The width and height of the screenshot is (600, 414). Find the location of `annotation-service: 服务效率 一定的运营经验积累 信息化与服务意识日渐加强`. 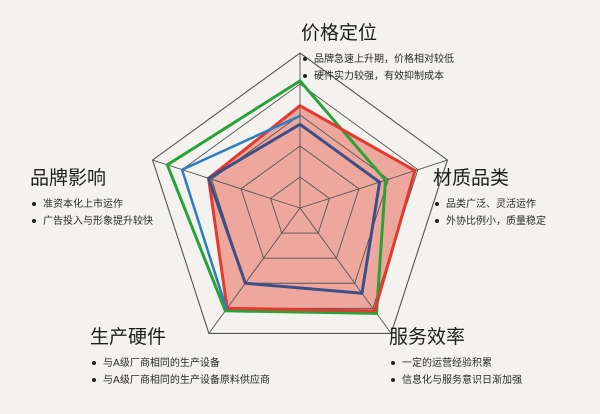

annotation-service: 服务效率 一定的运营经验积累 信息化与服务意识日渐加强 is located at coordinates (455, 355).